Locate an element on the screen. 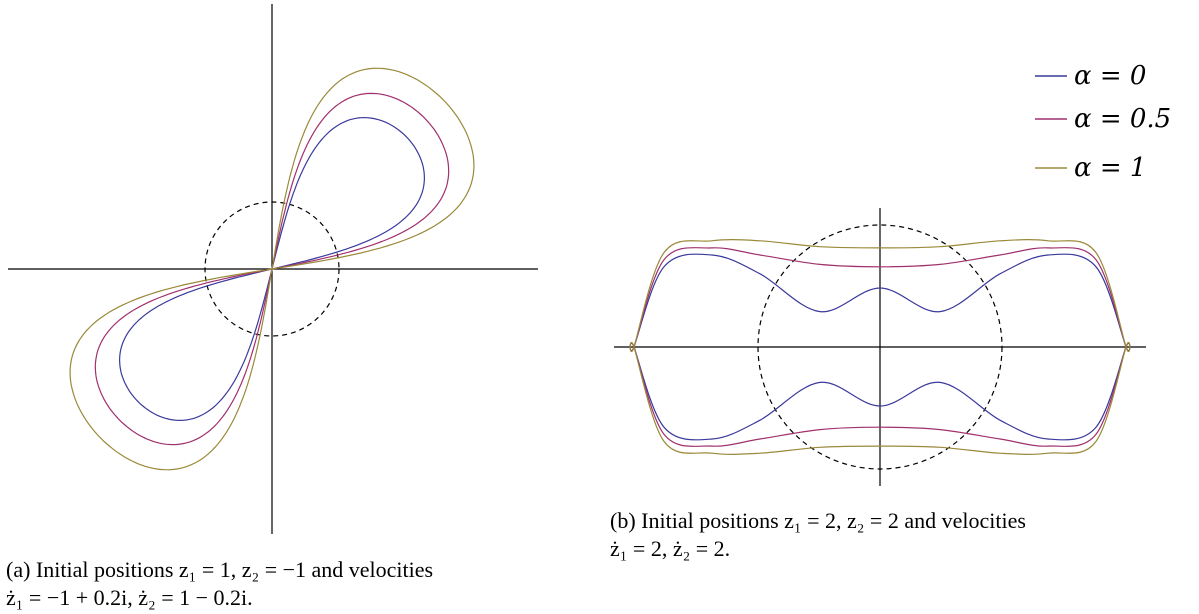  caption-a-line-2: ż₁ = −1 + 0.2i, ż₂ = 1 − 0.2i. is located at coordinates (129, 597).